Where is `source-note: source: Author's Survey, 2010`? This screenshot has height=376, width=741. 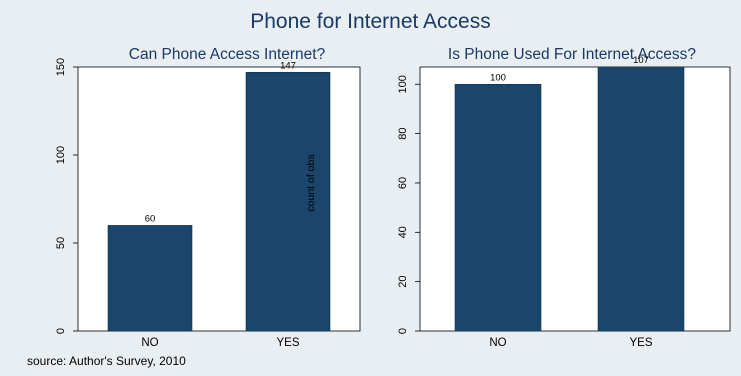
source-note: source: Author's Survey, 2010 is located at coordinates (106, 361).